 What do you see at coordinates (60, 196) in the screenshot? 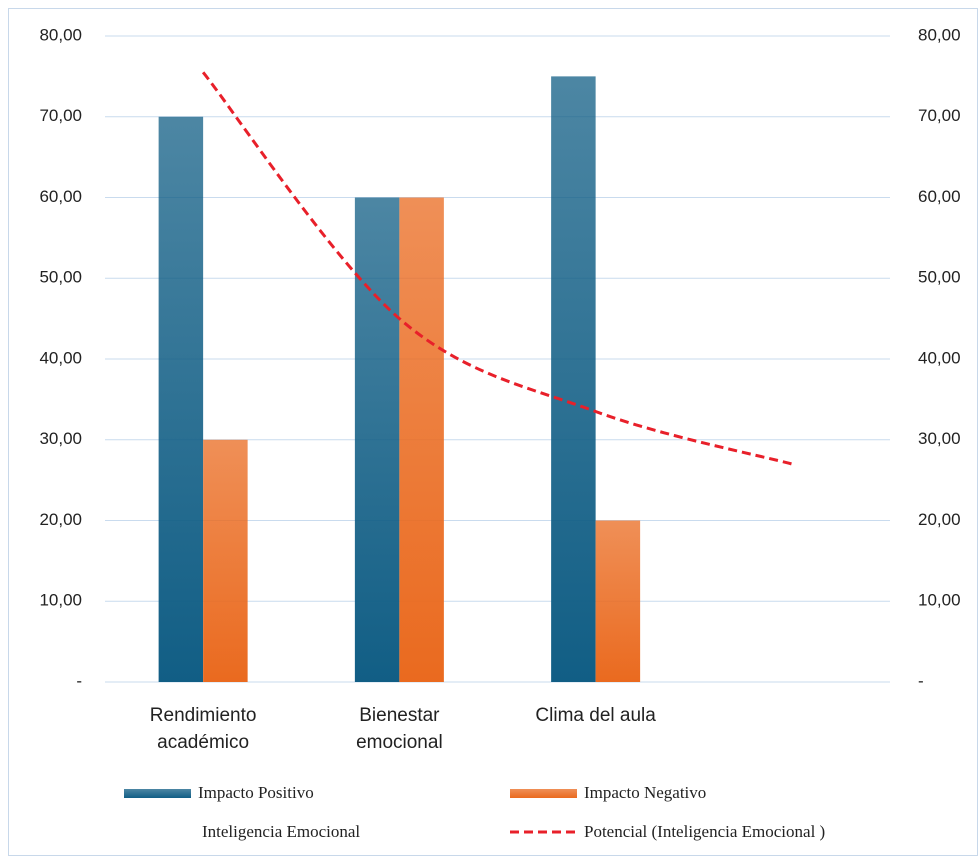
I see `y-tick-label: 60,00` at bounding box center [60, 196].